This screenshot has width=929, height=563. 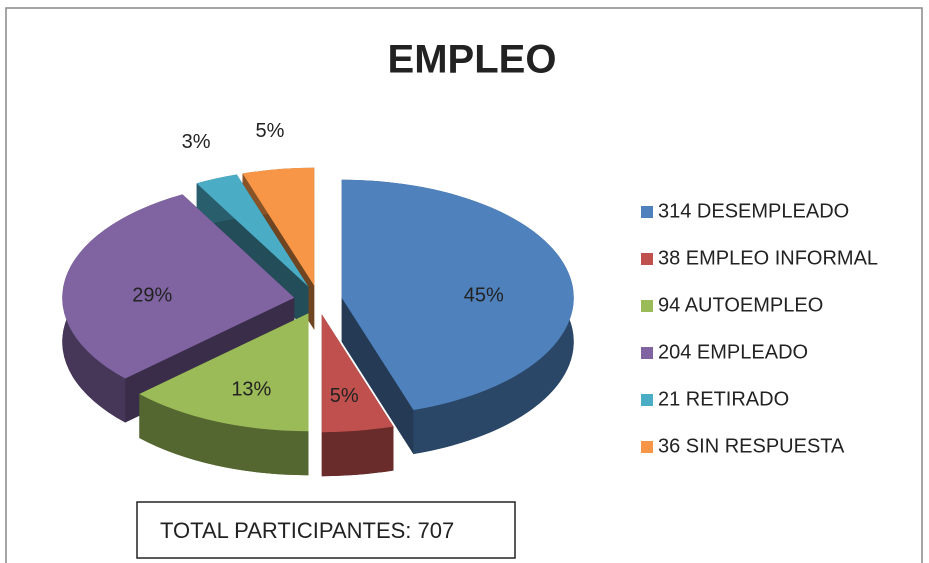 I want to click on data-label: 45%, so click(x=484, y=296).